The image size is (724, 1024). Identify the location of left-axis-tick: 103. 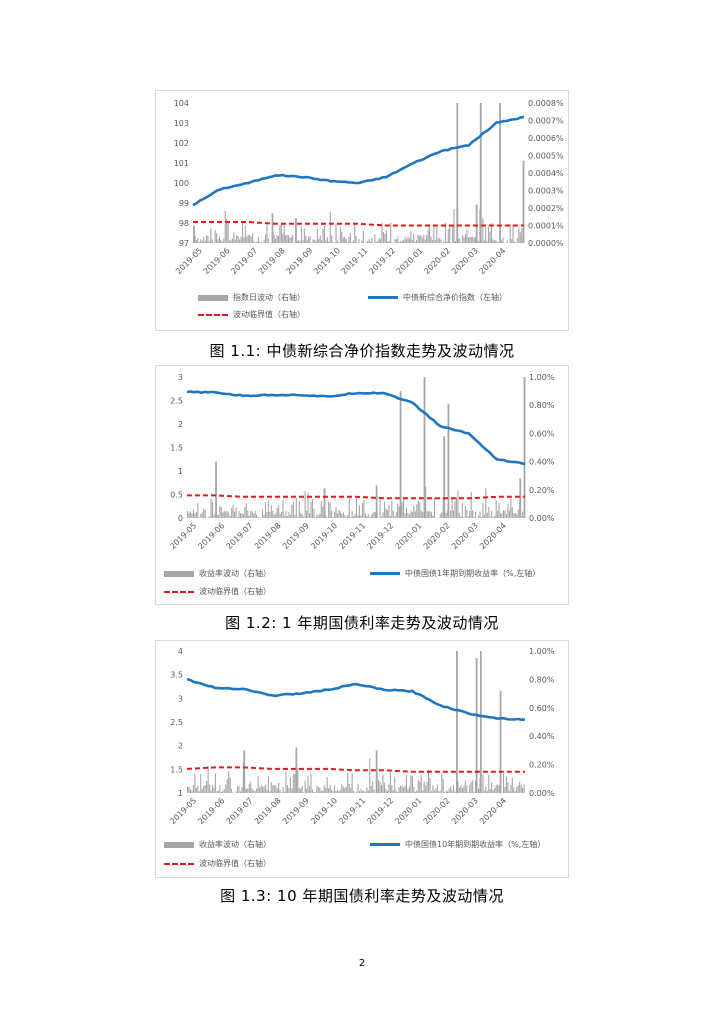
(181, 123).